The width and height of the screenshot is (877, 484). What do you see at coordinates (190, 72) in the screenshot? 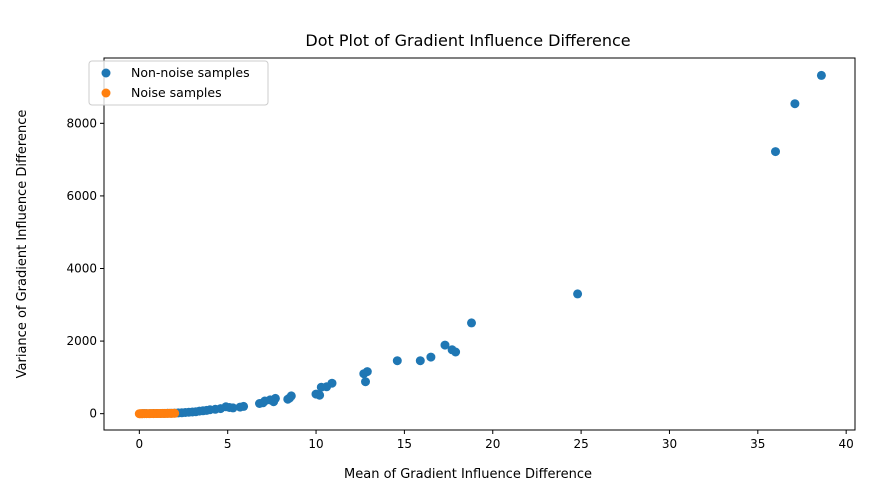
I see `legend-label: Non-noise samples` at bounding box center [190, 72].